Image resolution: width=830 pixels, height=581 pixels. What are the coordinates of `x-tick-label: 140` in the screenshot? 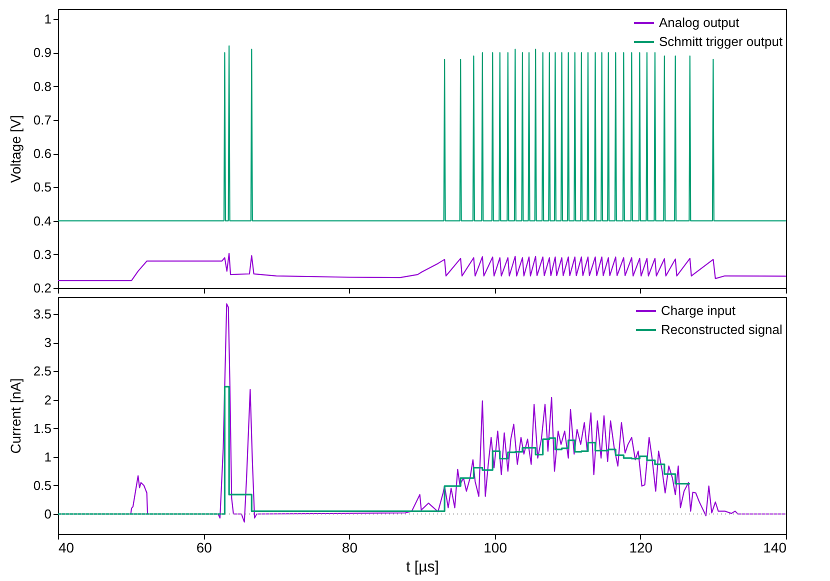 It's located at (775, 548).